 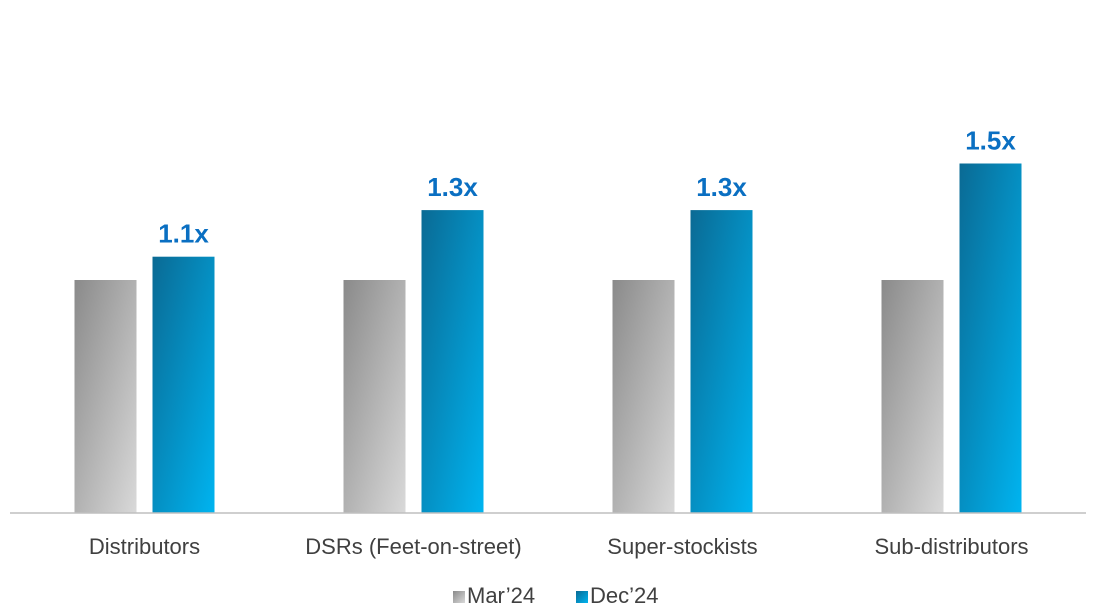 I want to click on data-label-sub-distributors: 1.5x, so click(x=990, y=141).